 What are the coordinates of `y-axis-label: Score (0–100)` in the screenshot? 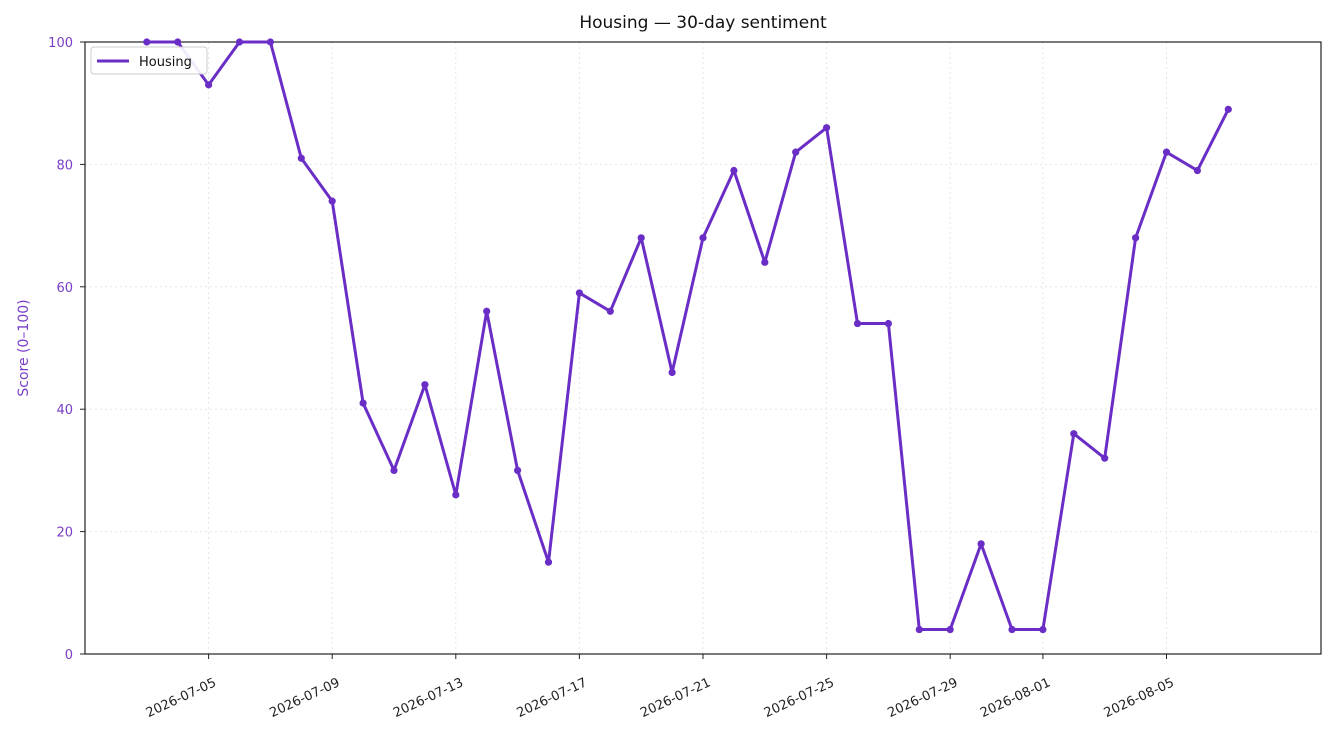 It's located at (24, 347).